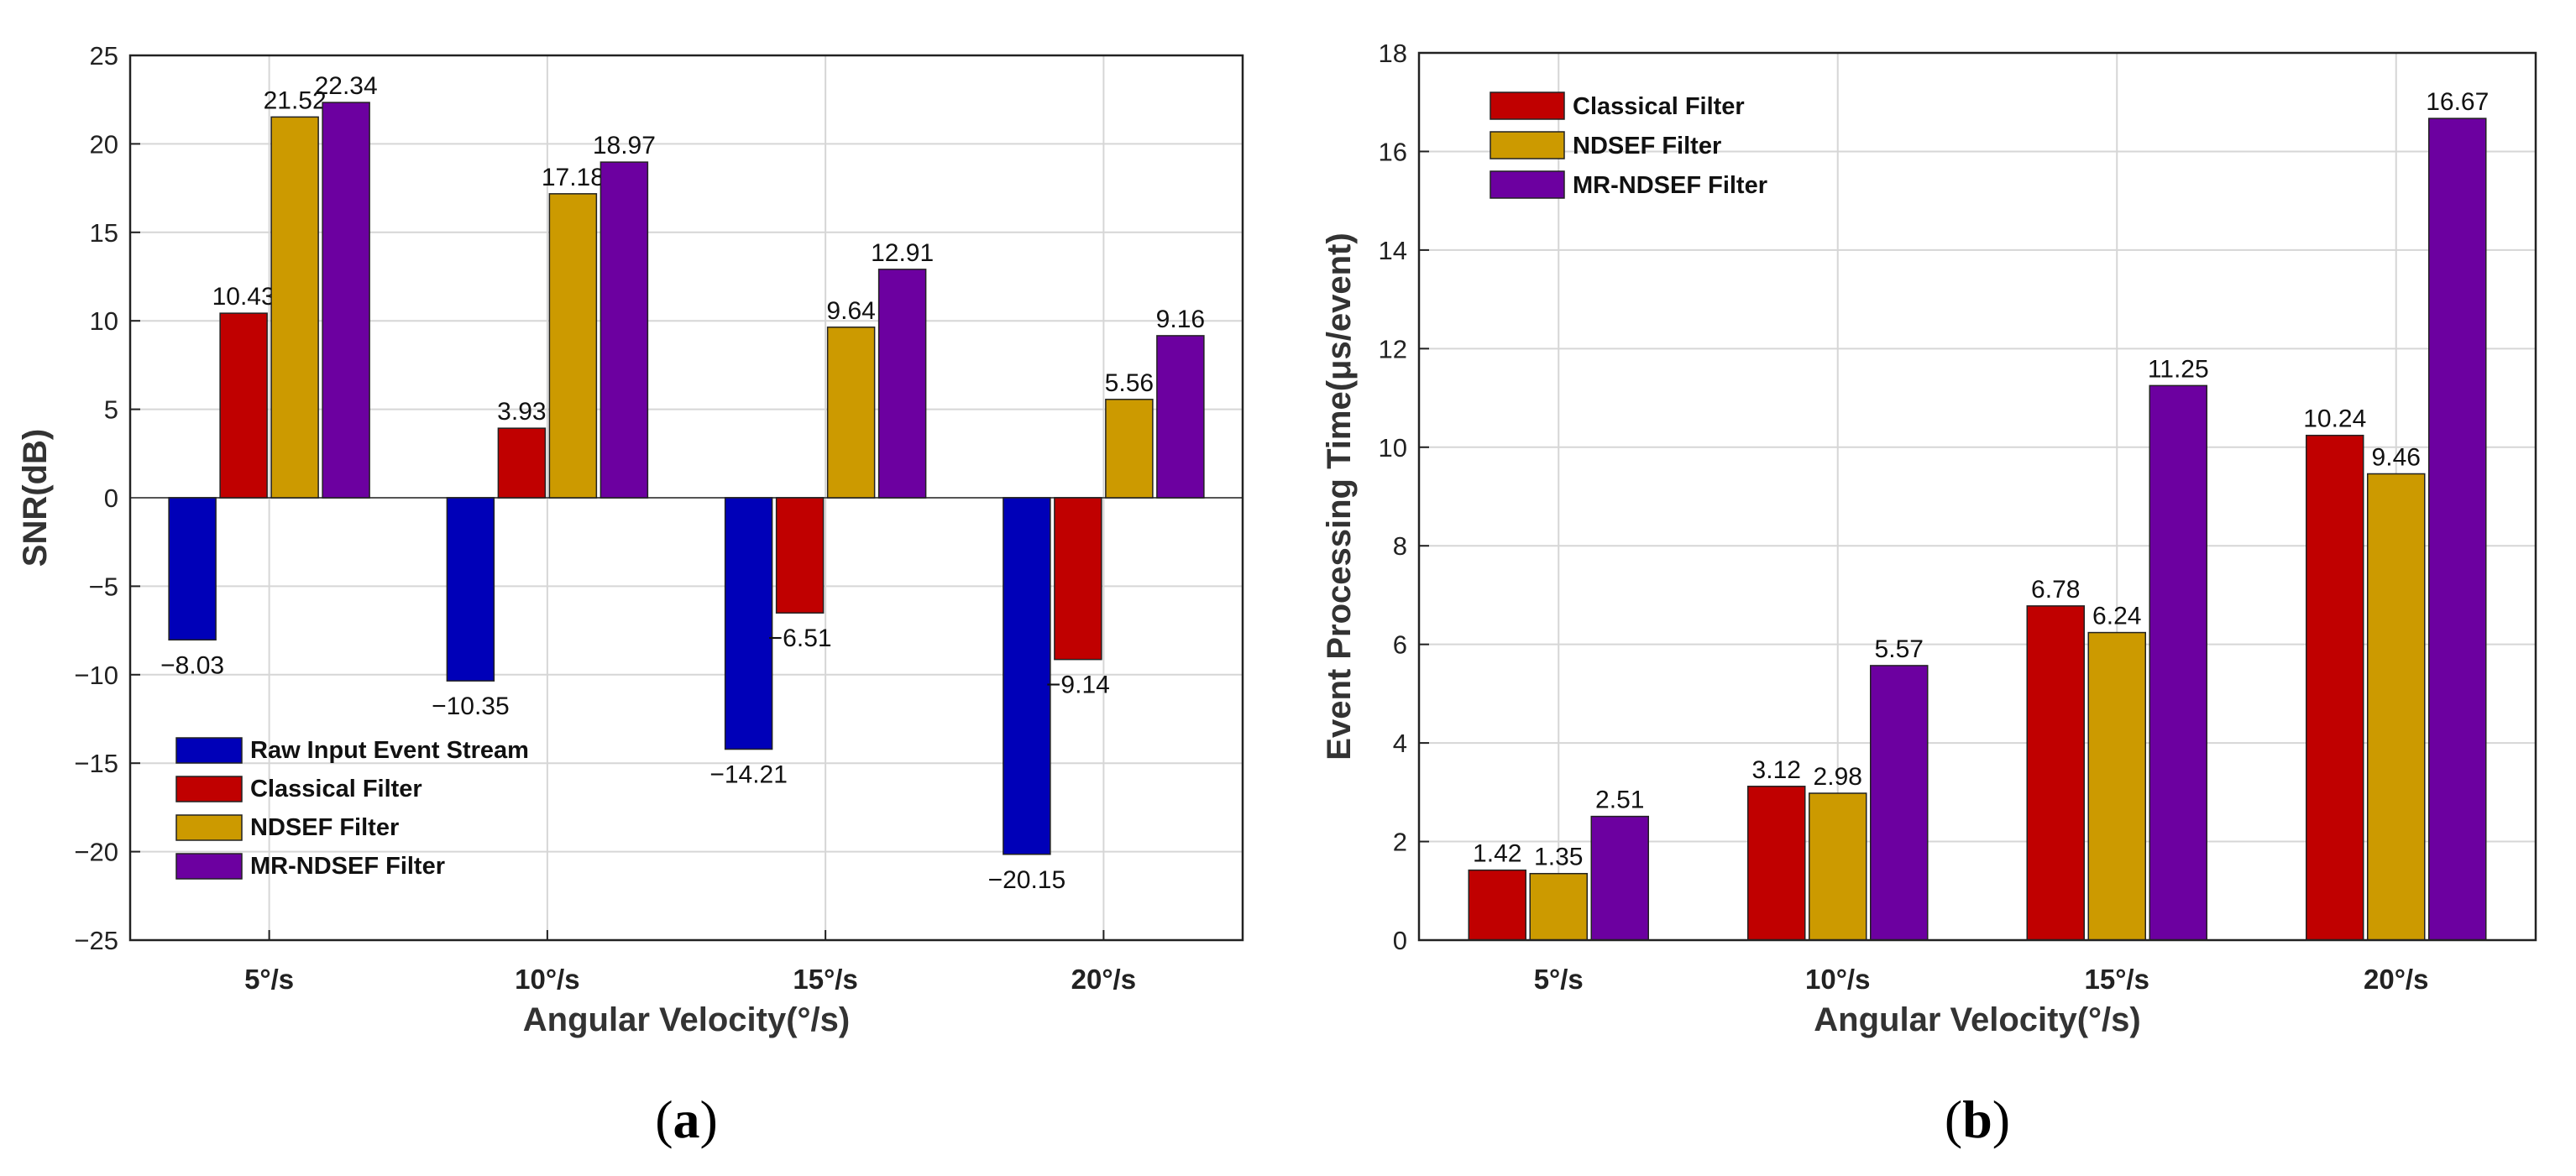  I want to click on y-tick-label: 25, so click(104, 56).